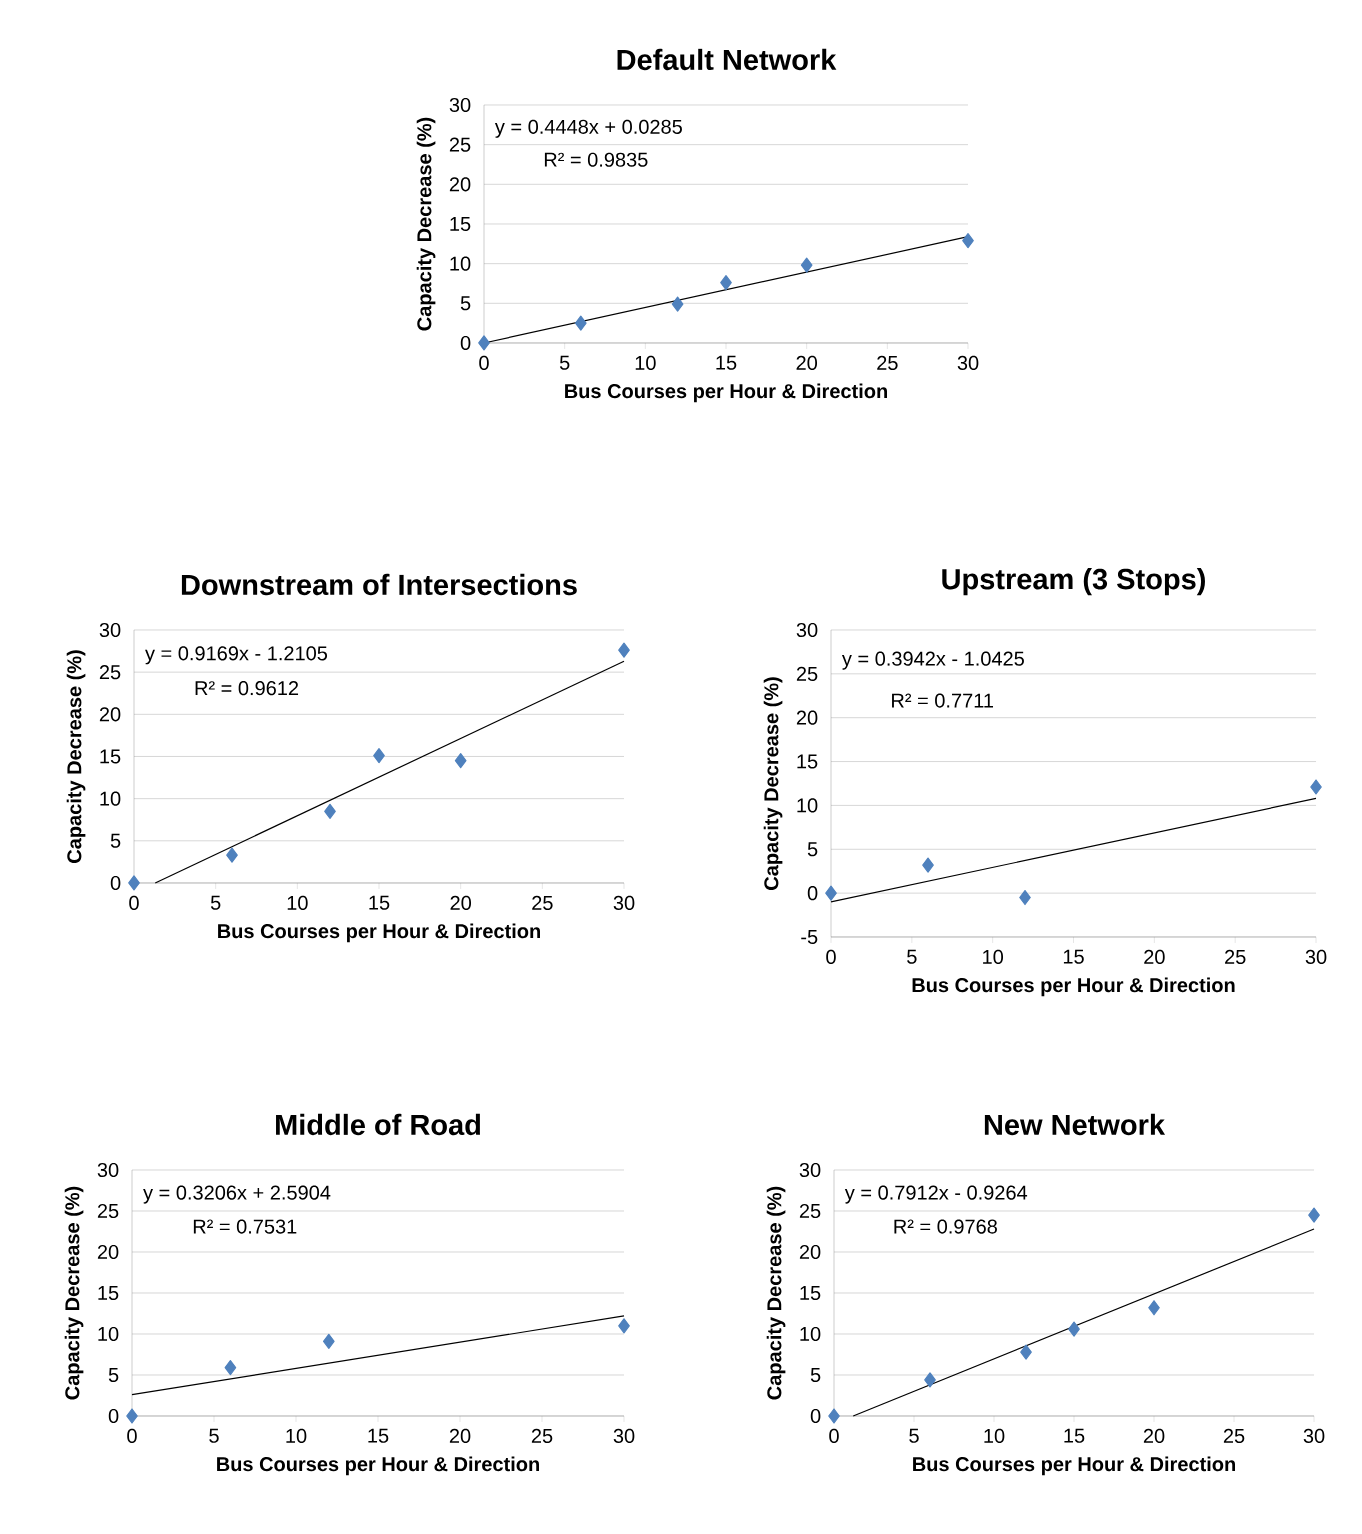 The width and height of the screenshot is (1362, 1534). Describe the element at coordinates (247, 688) in the screenshot. I see `annotation: R² = 0.9612` at that location.